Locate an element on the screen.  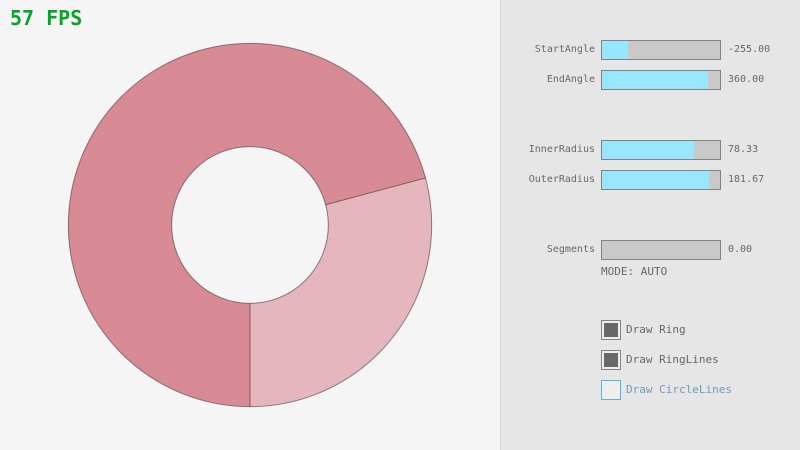
slider-value-end-angle: 360.00 is located at coordinates (746, 79).